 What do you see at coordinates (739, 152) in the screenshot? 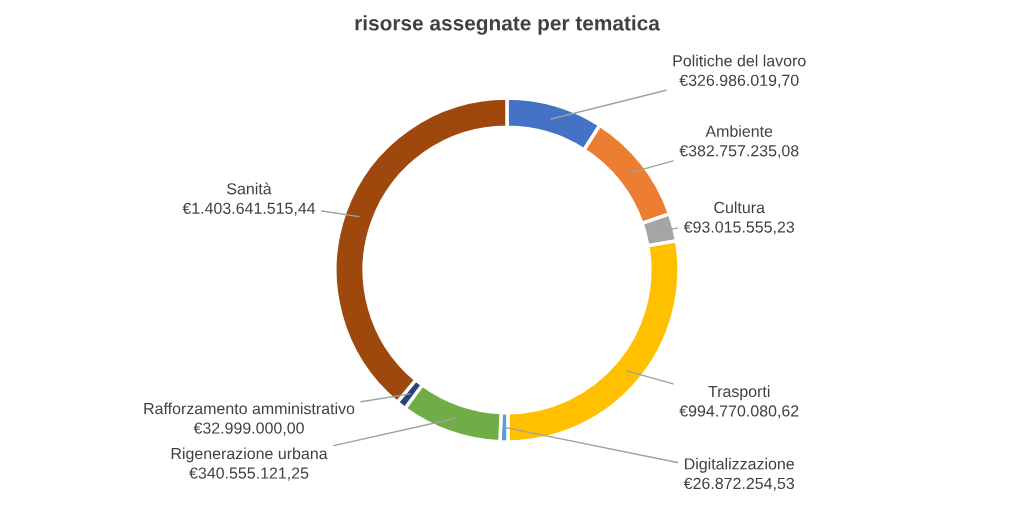
I see `data-label: €382.757.235,08` at bounding box center [739, 152].